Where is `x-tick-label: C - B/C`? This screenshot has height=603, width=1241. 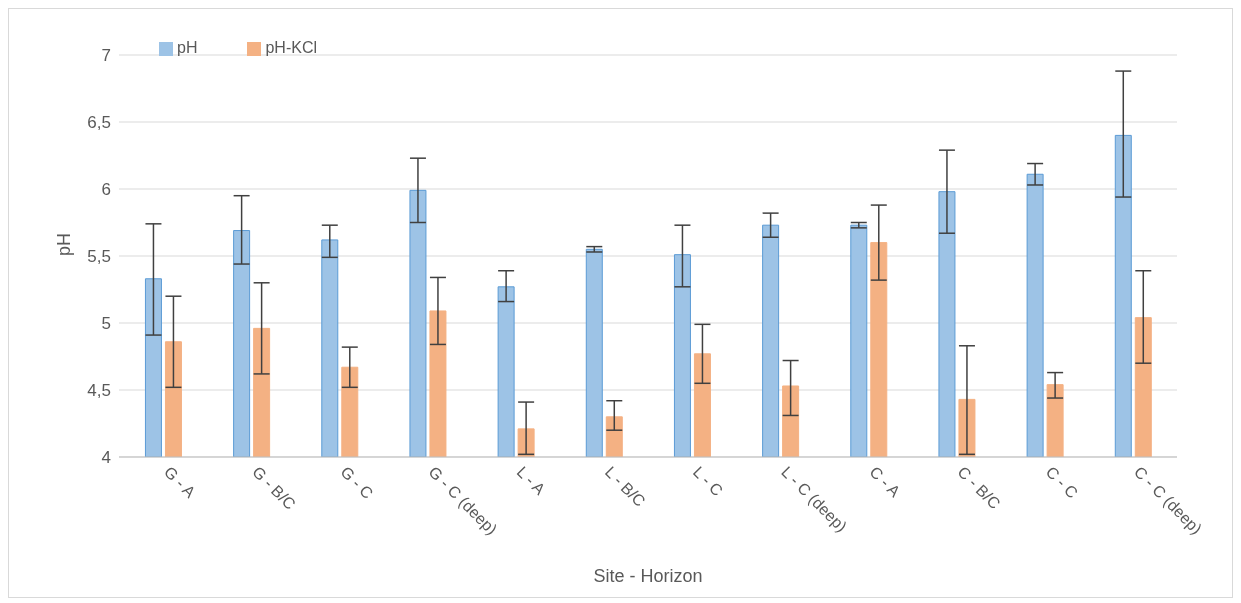 x-tick-label: C - B/C is located at coordinates (979, 488).